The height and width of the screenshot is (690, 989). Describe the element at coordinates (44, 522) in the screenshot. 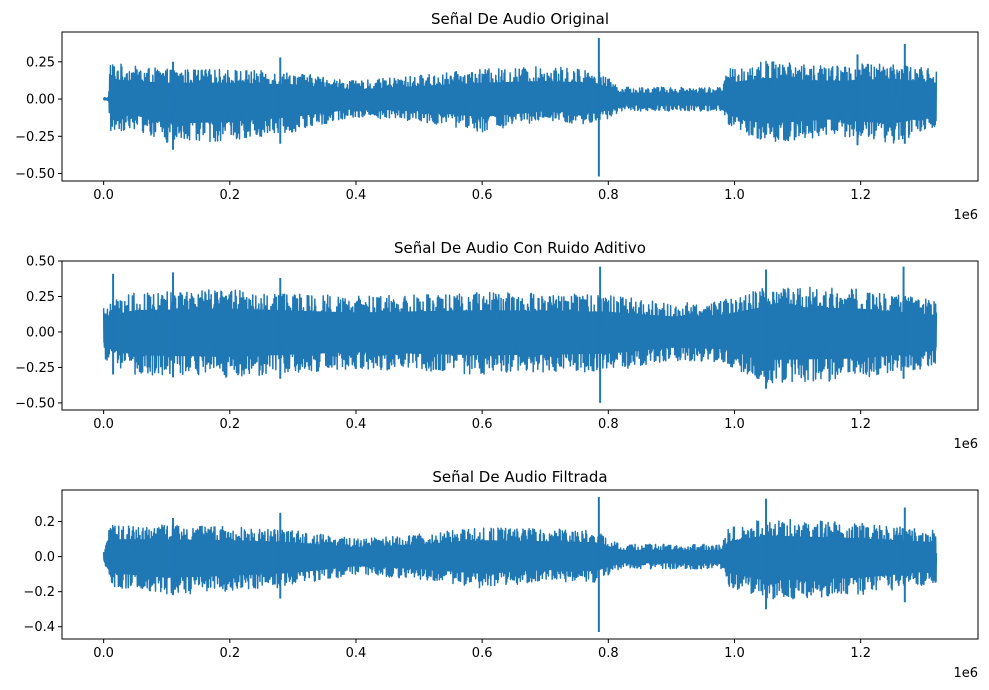

I see `y-tick-label: 0.2` at that location.